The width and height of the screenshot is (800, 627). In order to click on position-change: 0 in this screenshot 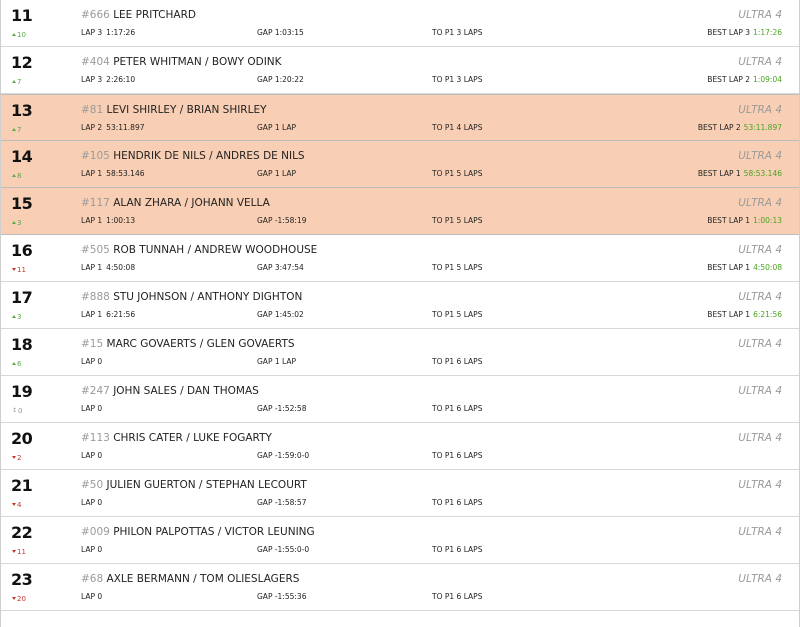, I will do `click(17, 411)`.